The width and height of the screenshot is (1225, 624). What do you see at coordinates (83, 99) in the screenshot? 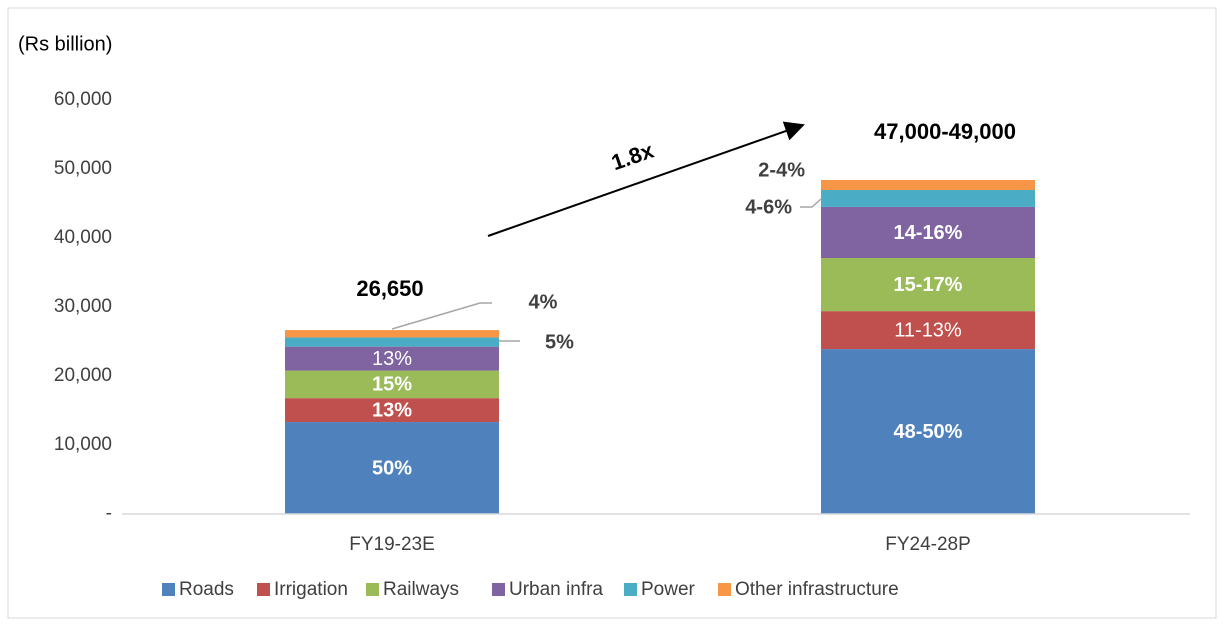
I see `y-tick-label: 60,000` at bounding box center [83, 99].